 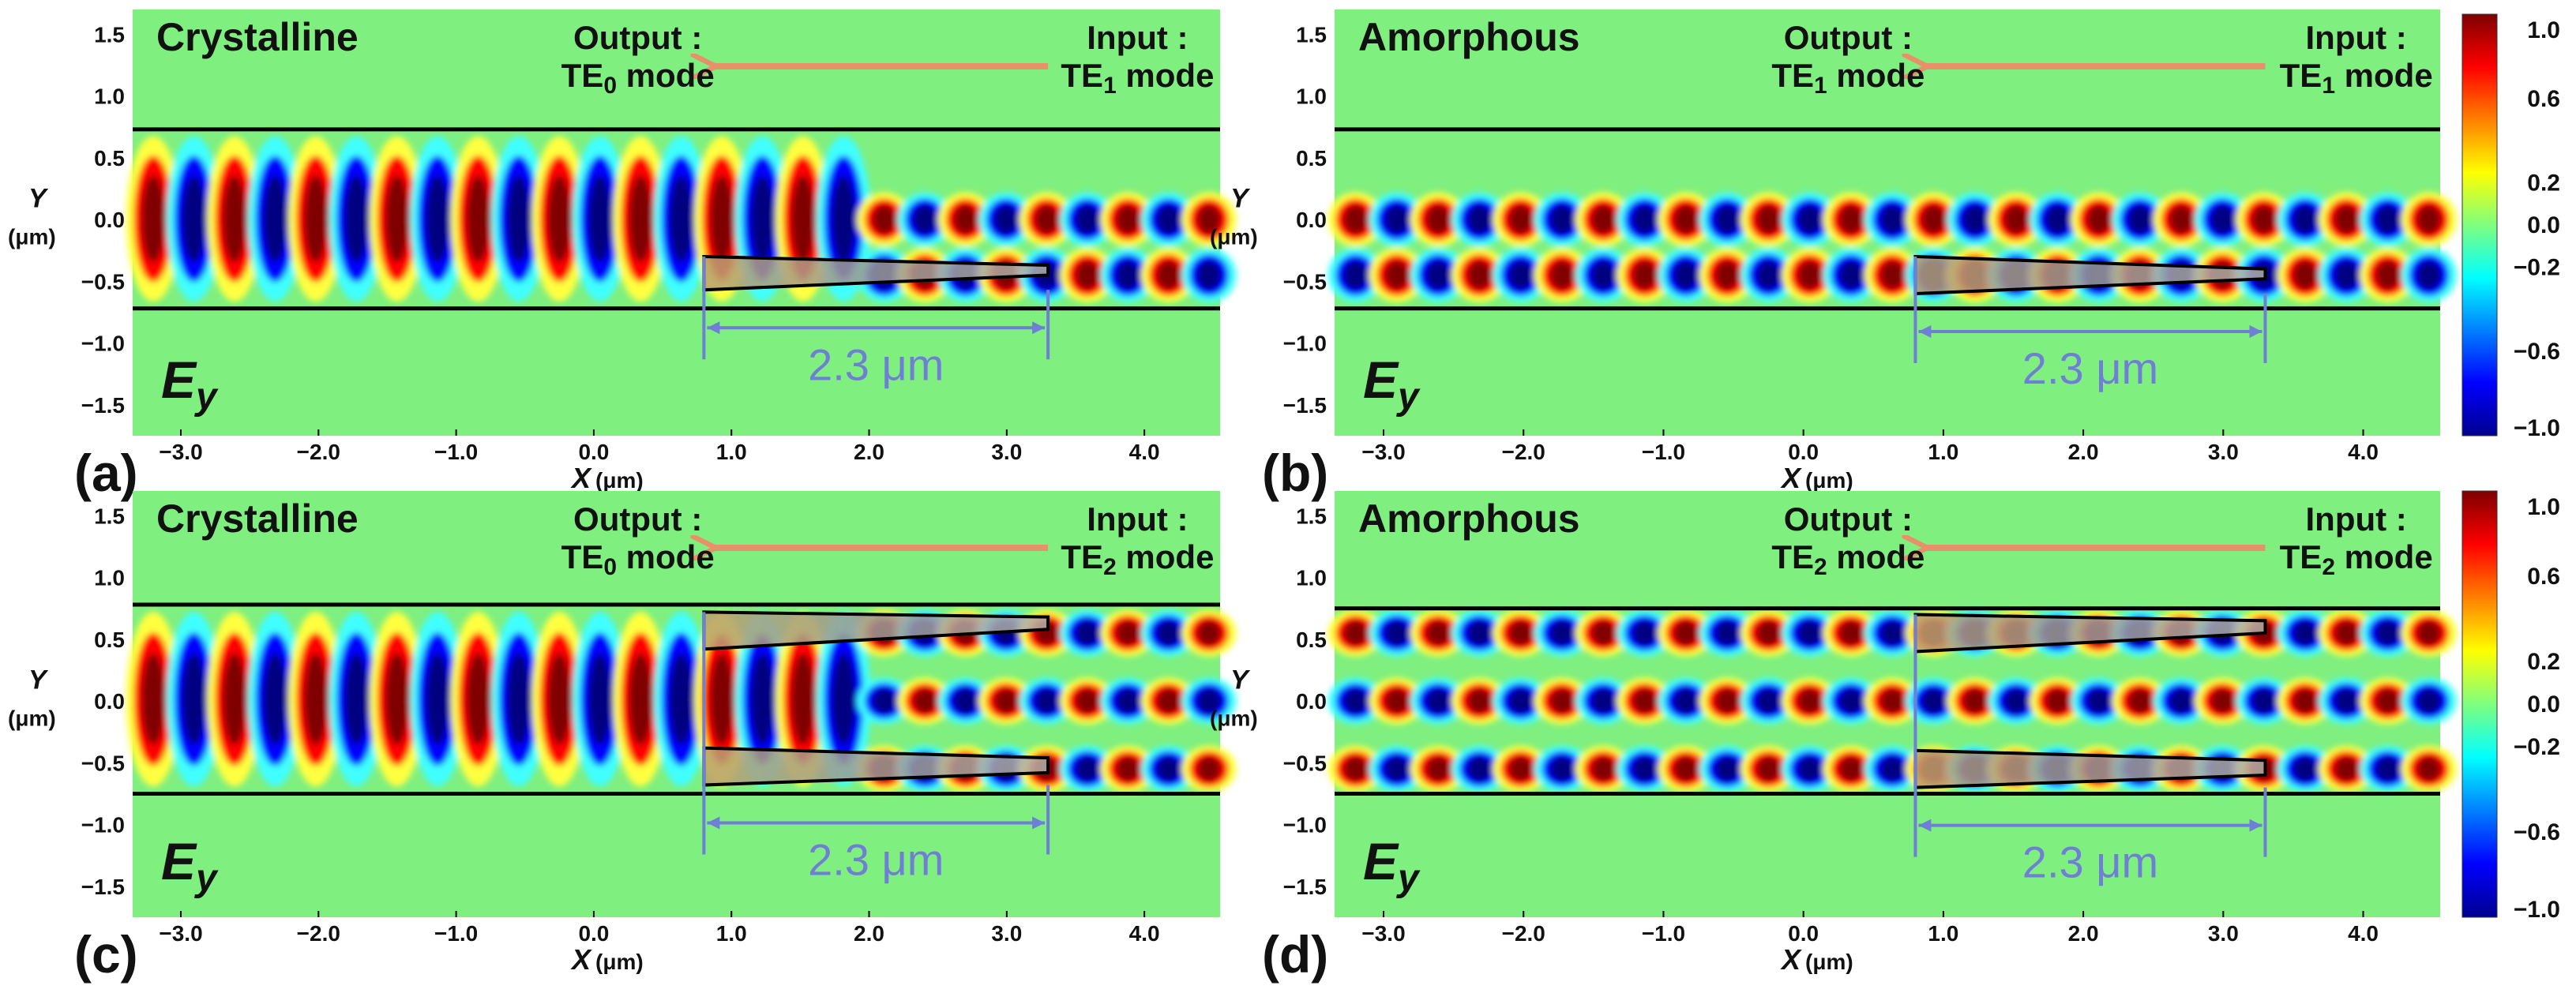 What do you see at coordinates (1305, 281) in the screenshot?
I see `y-tick-label: −0.5` at bounding box center [1305, 281].